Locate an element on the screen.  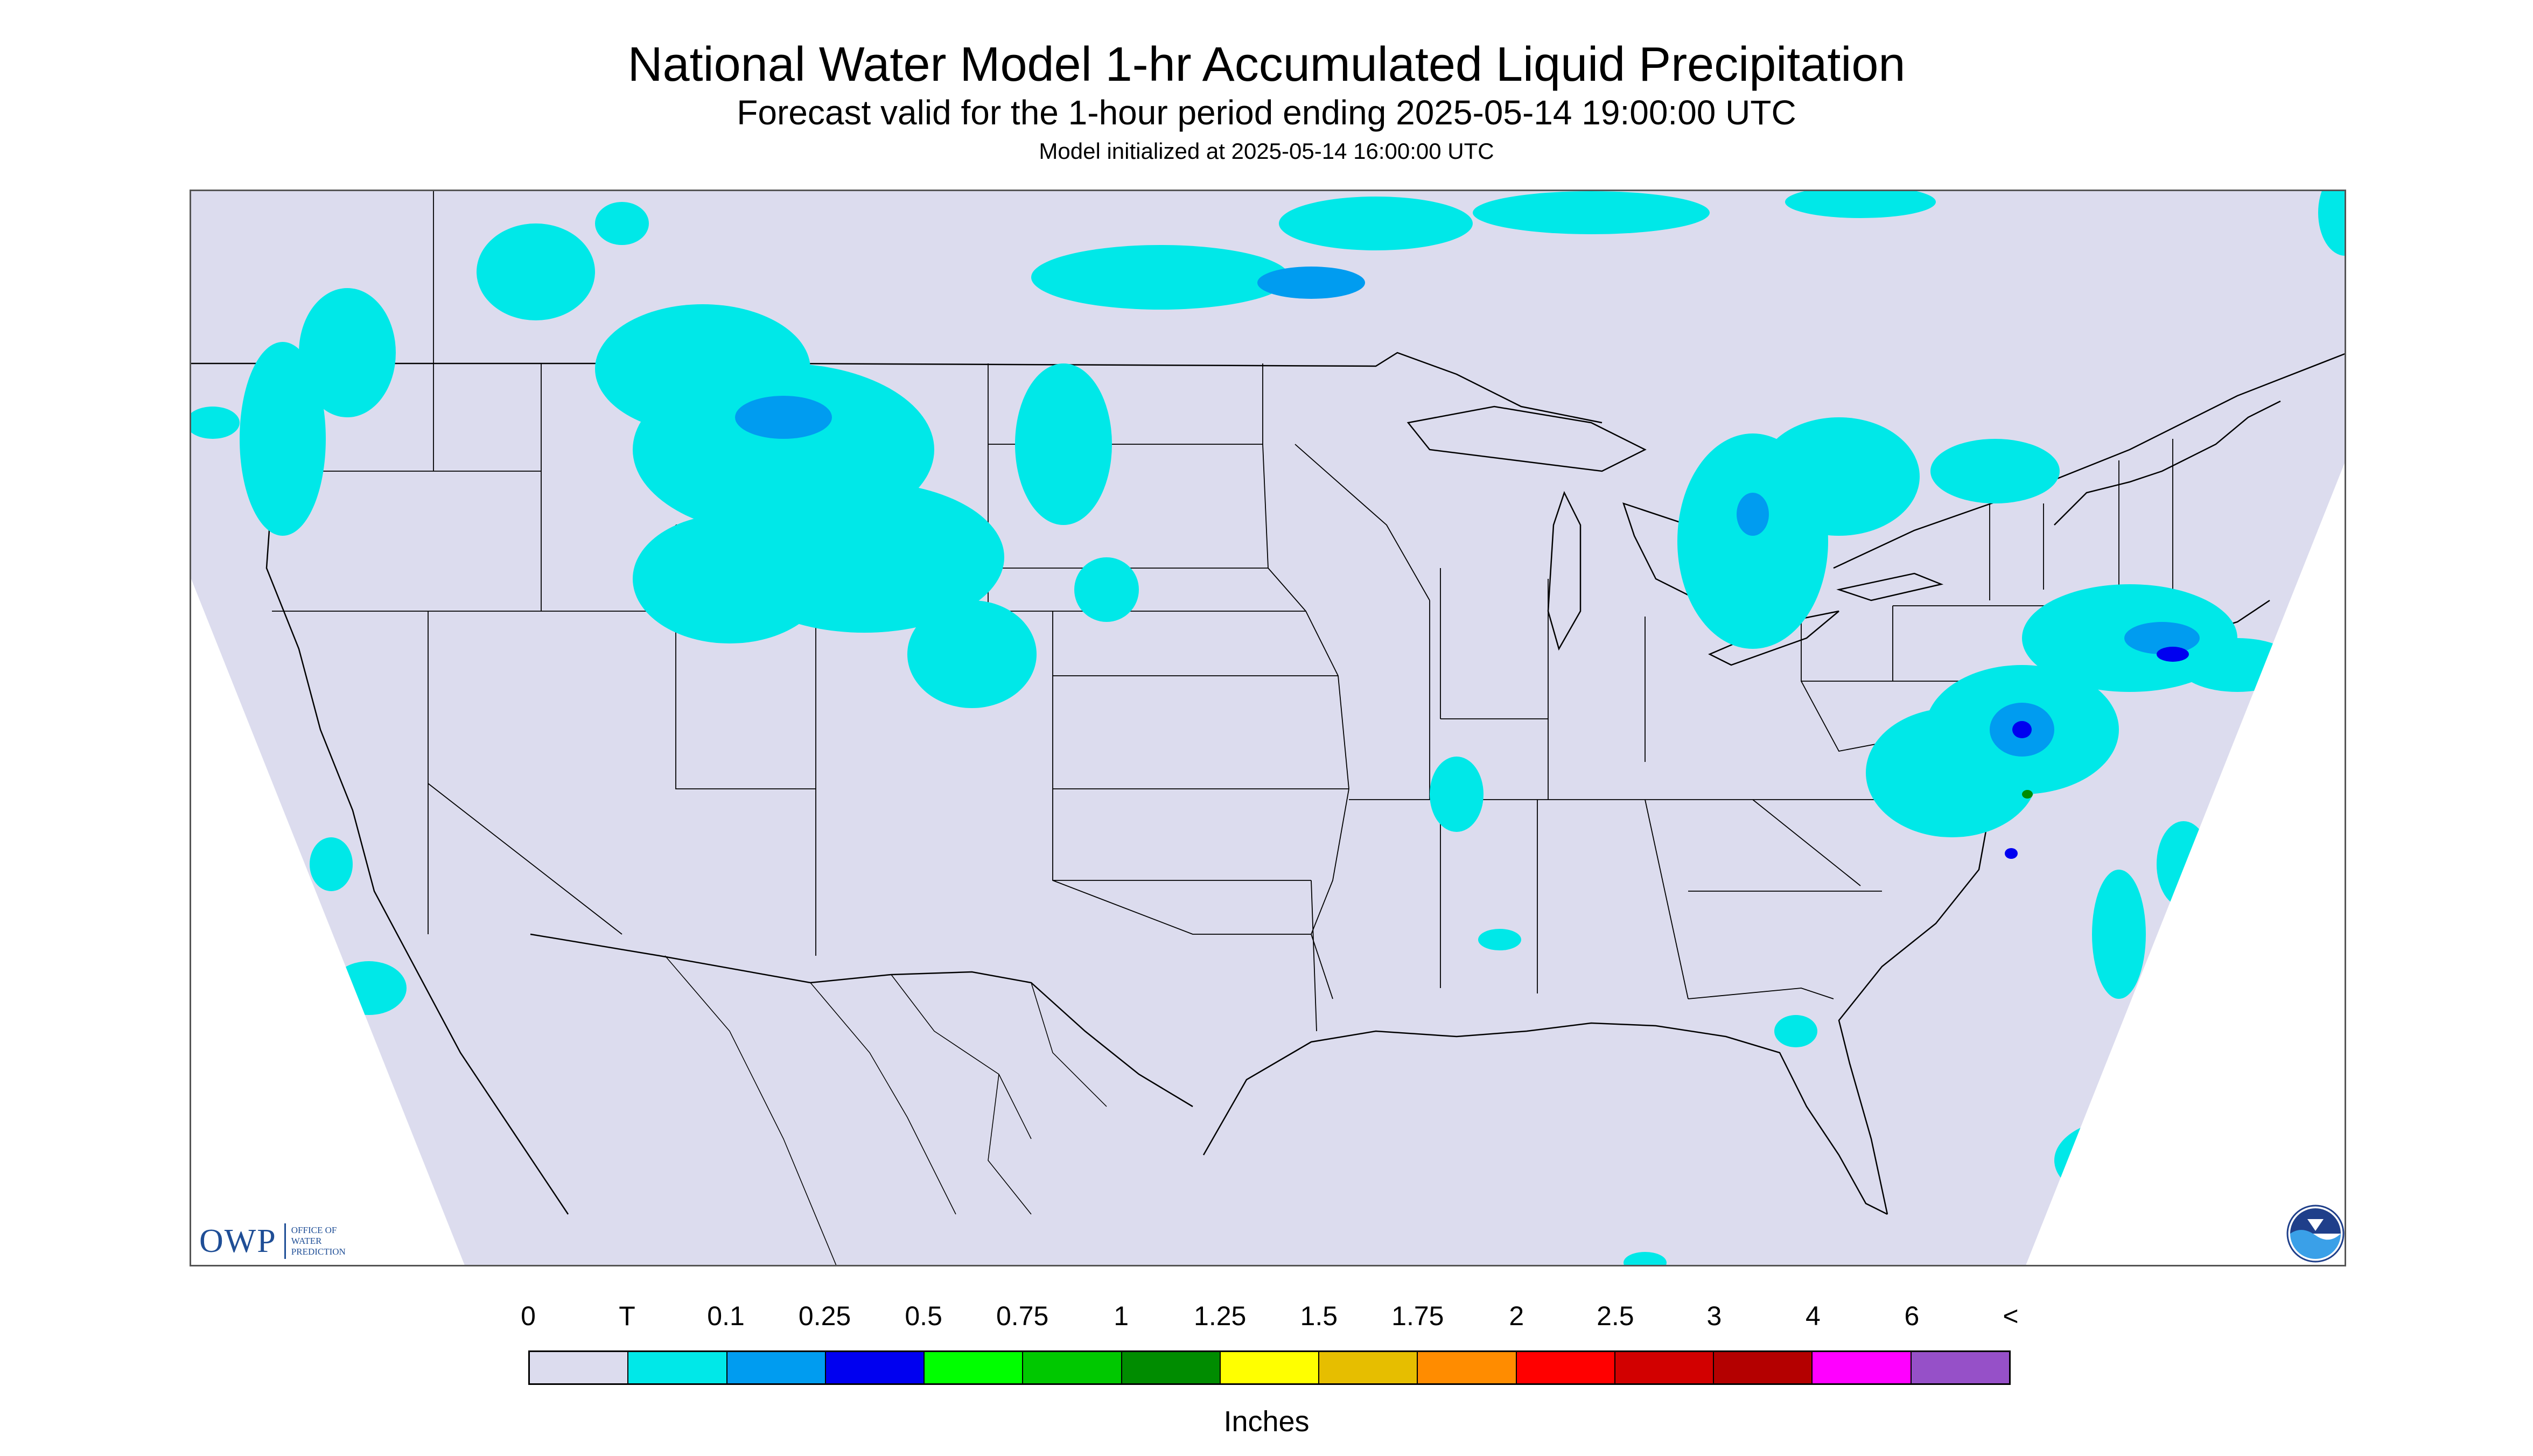
legend-label: 1.5 is located at coordinates (1319, 1316).